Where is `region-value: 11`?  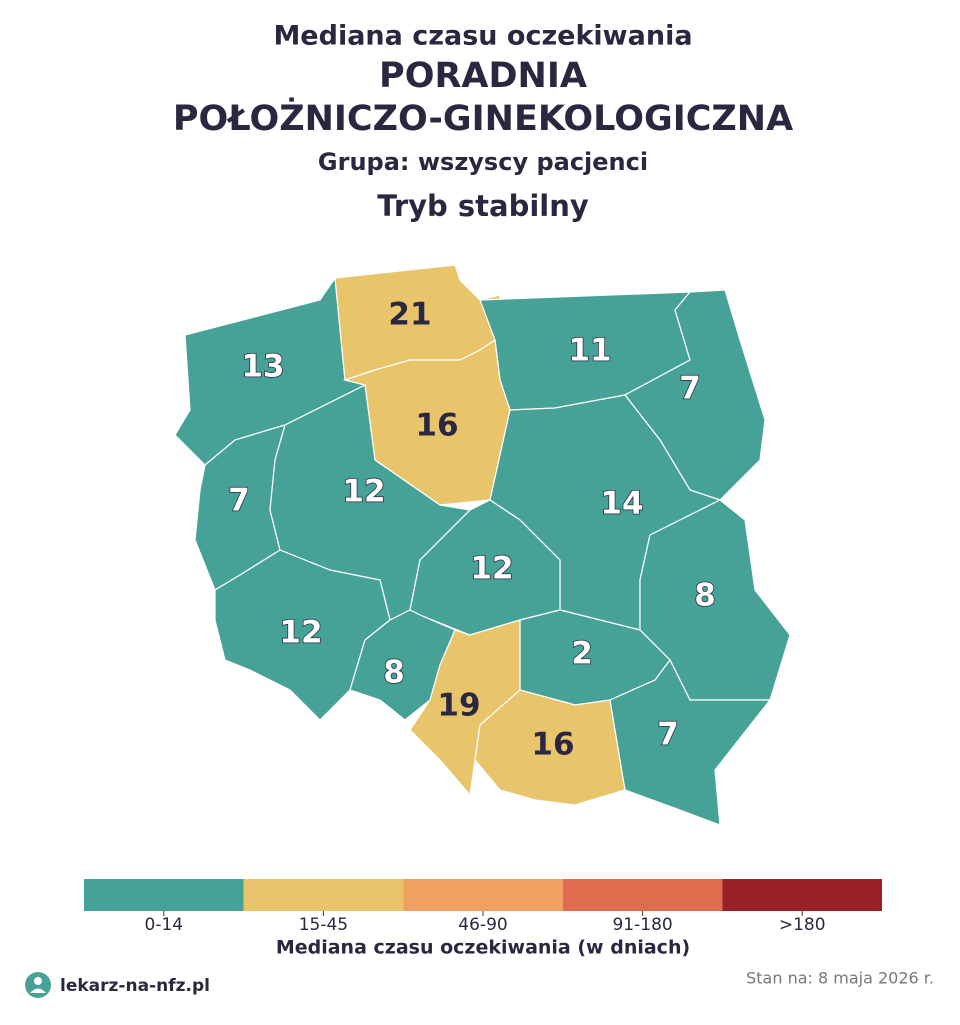 region-value: 11 is located at coordinates (589, 351).